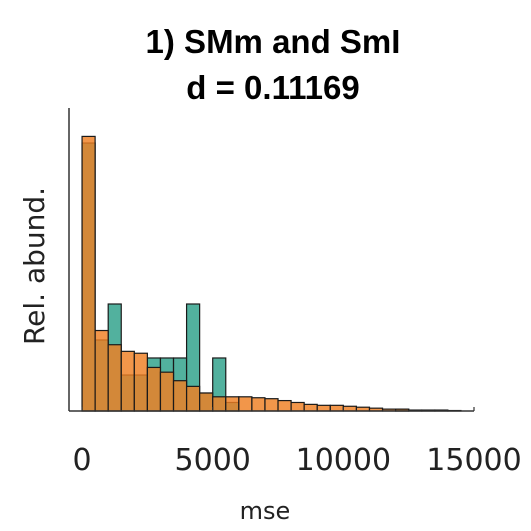  I want to click on x-axis-label: mse, so click(265, 511).